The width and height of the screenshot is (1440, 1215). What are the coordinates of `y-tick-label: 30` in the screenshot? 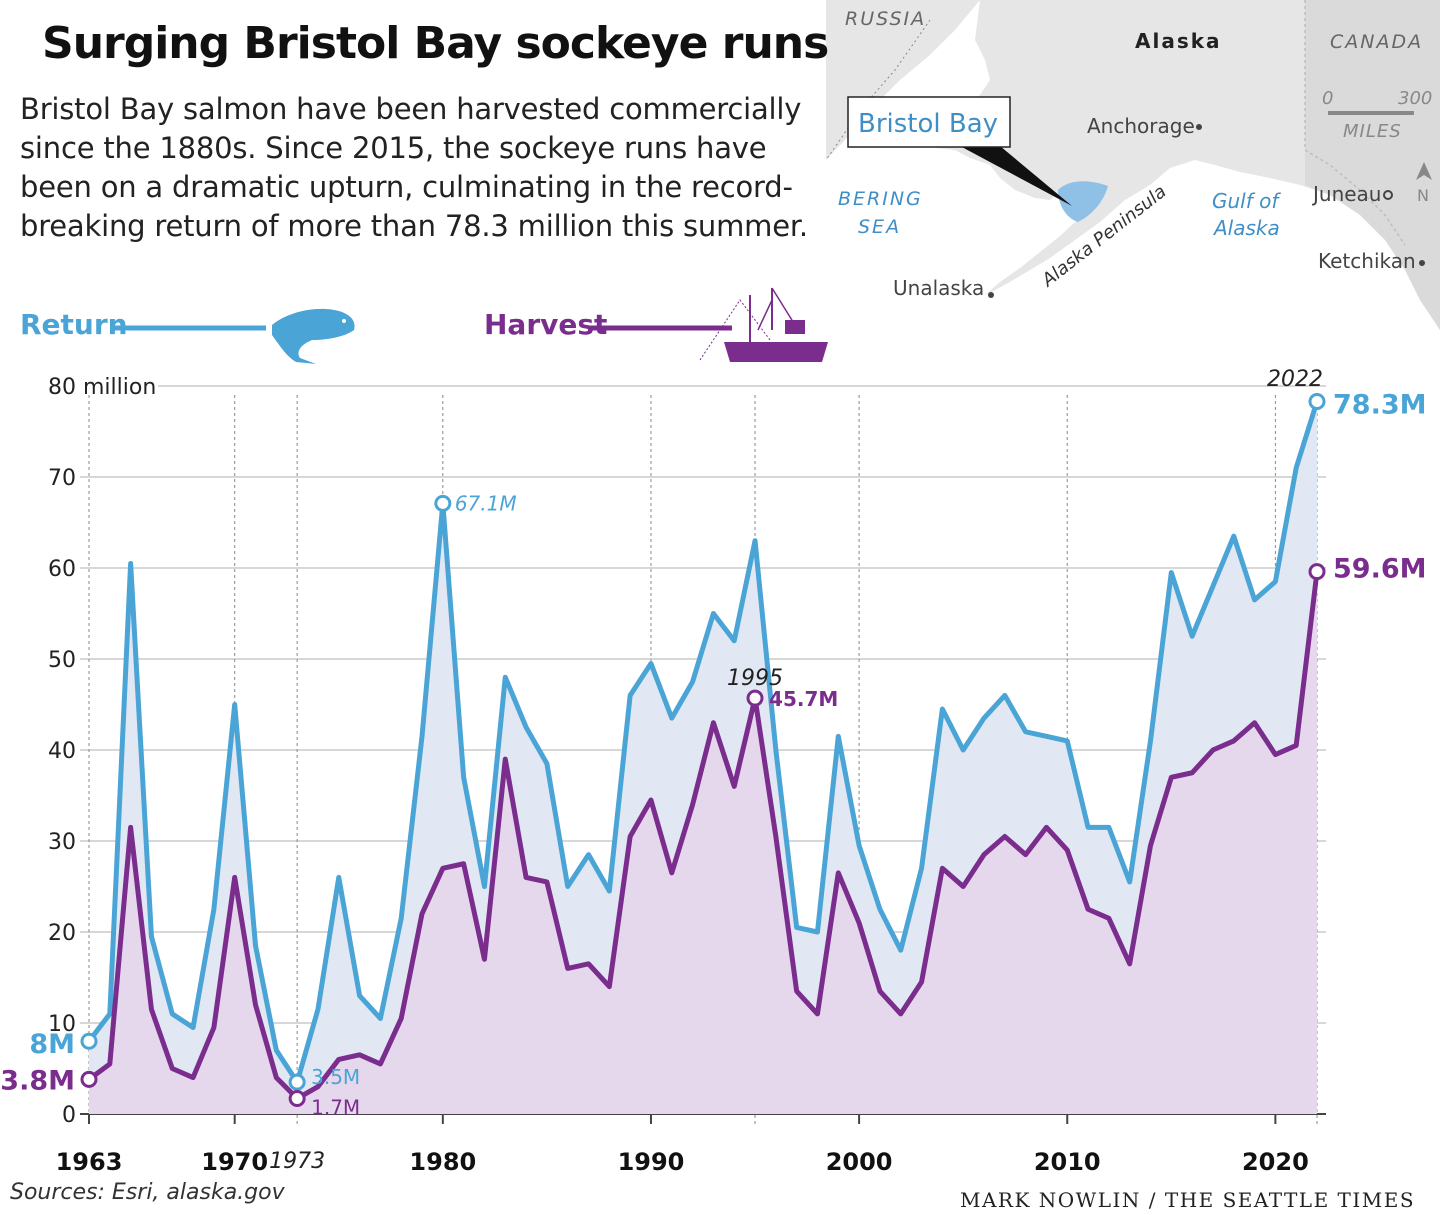 It's located at (62, 842).